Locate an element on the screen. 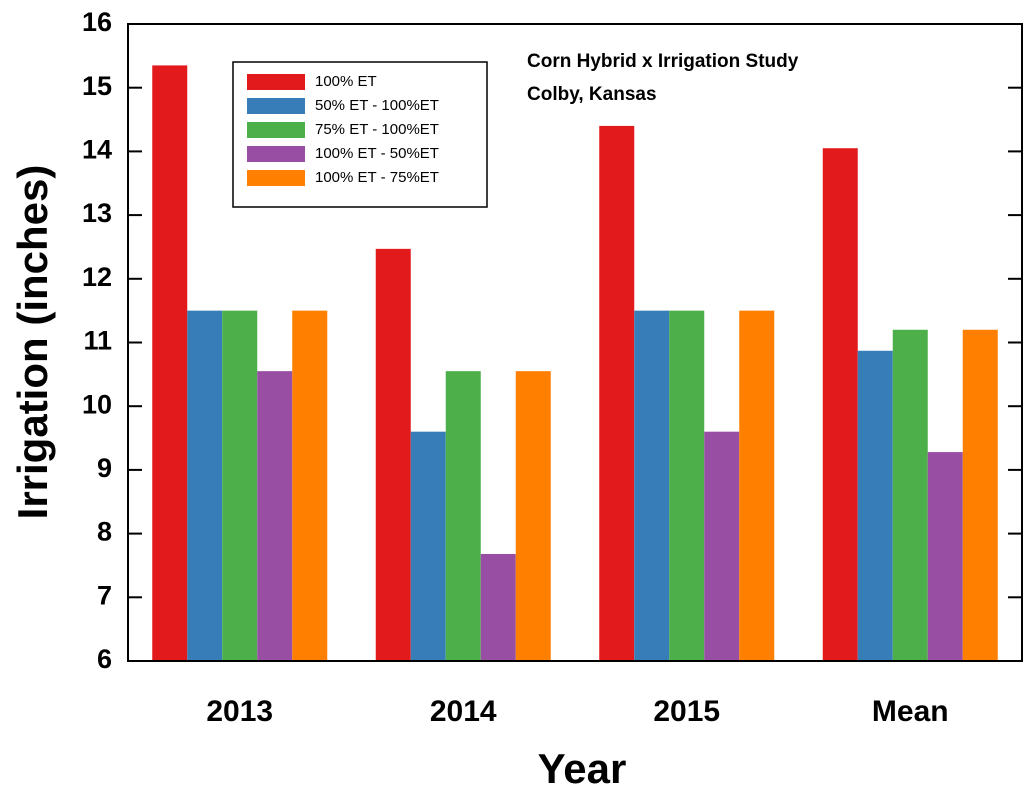  y-axis-title: Irrigation (inches) is located at coordinates (32, 342).